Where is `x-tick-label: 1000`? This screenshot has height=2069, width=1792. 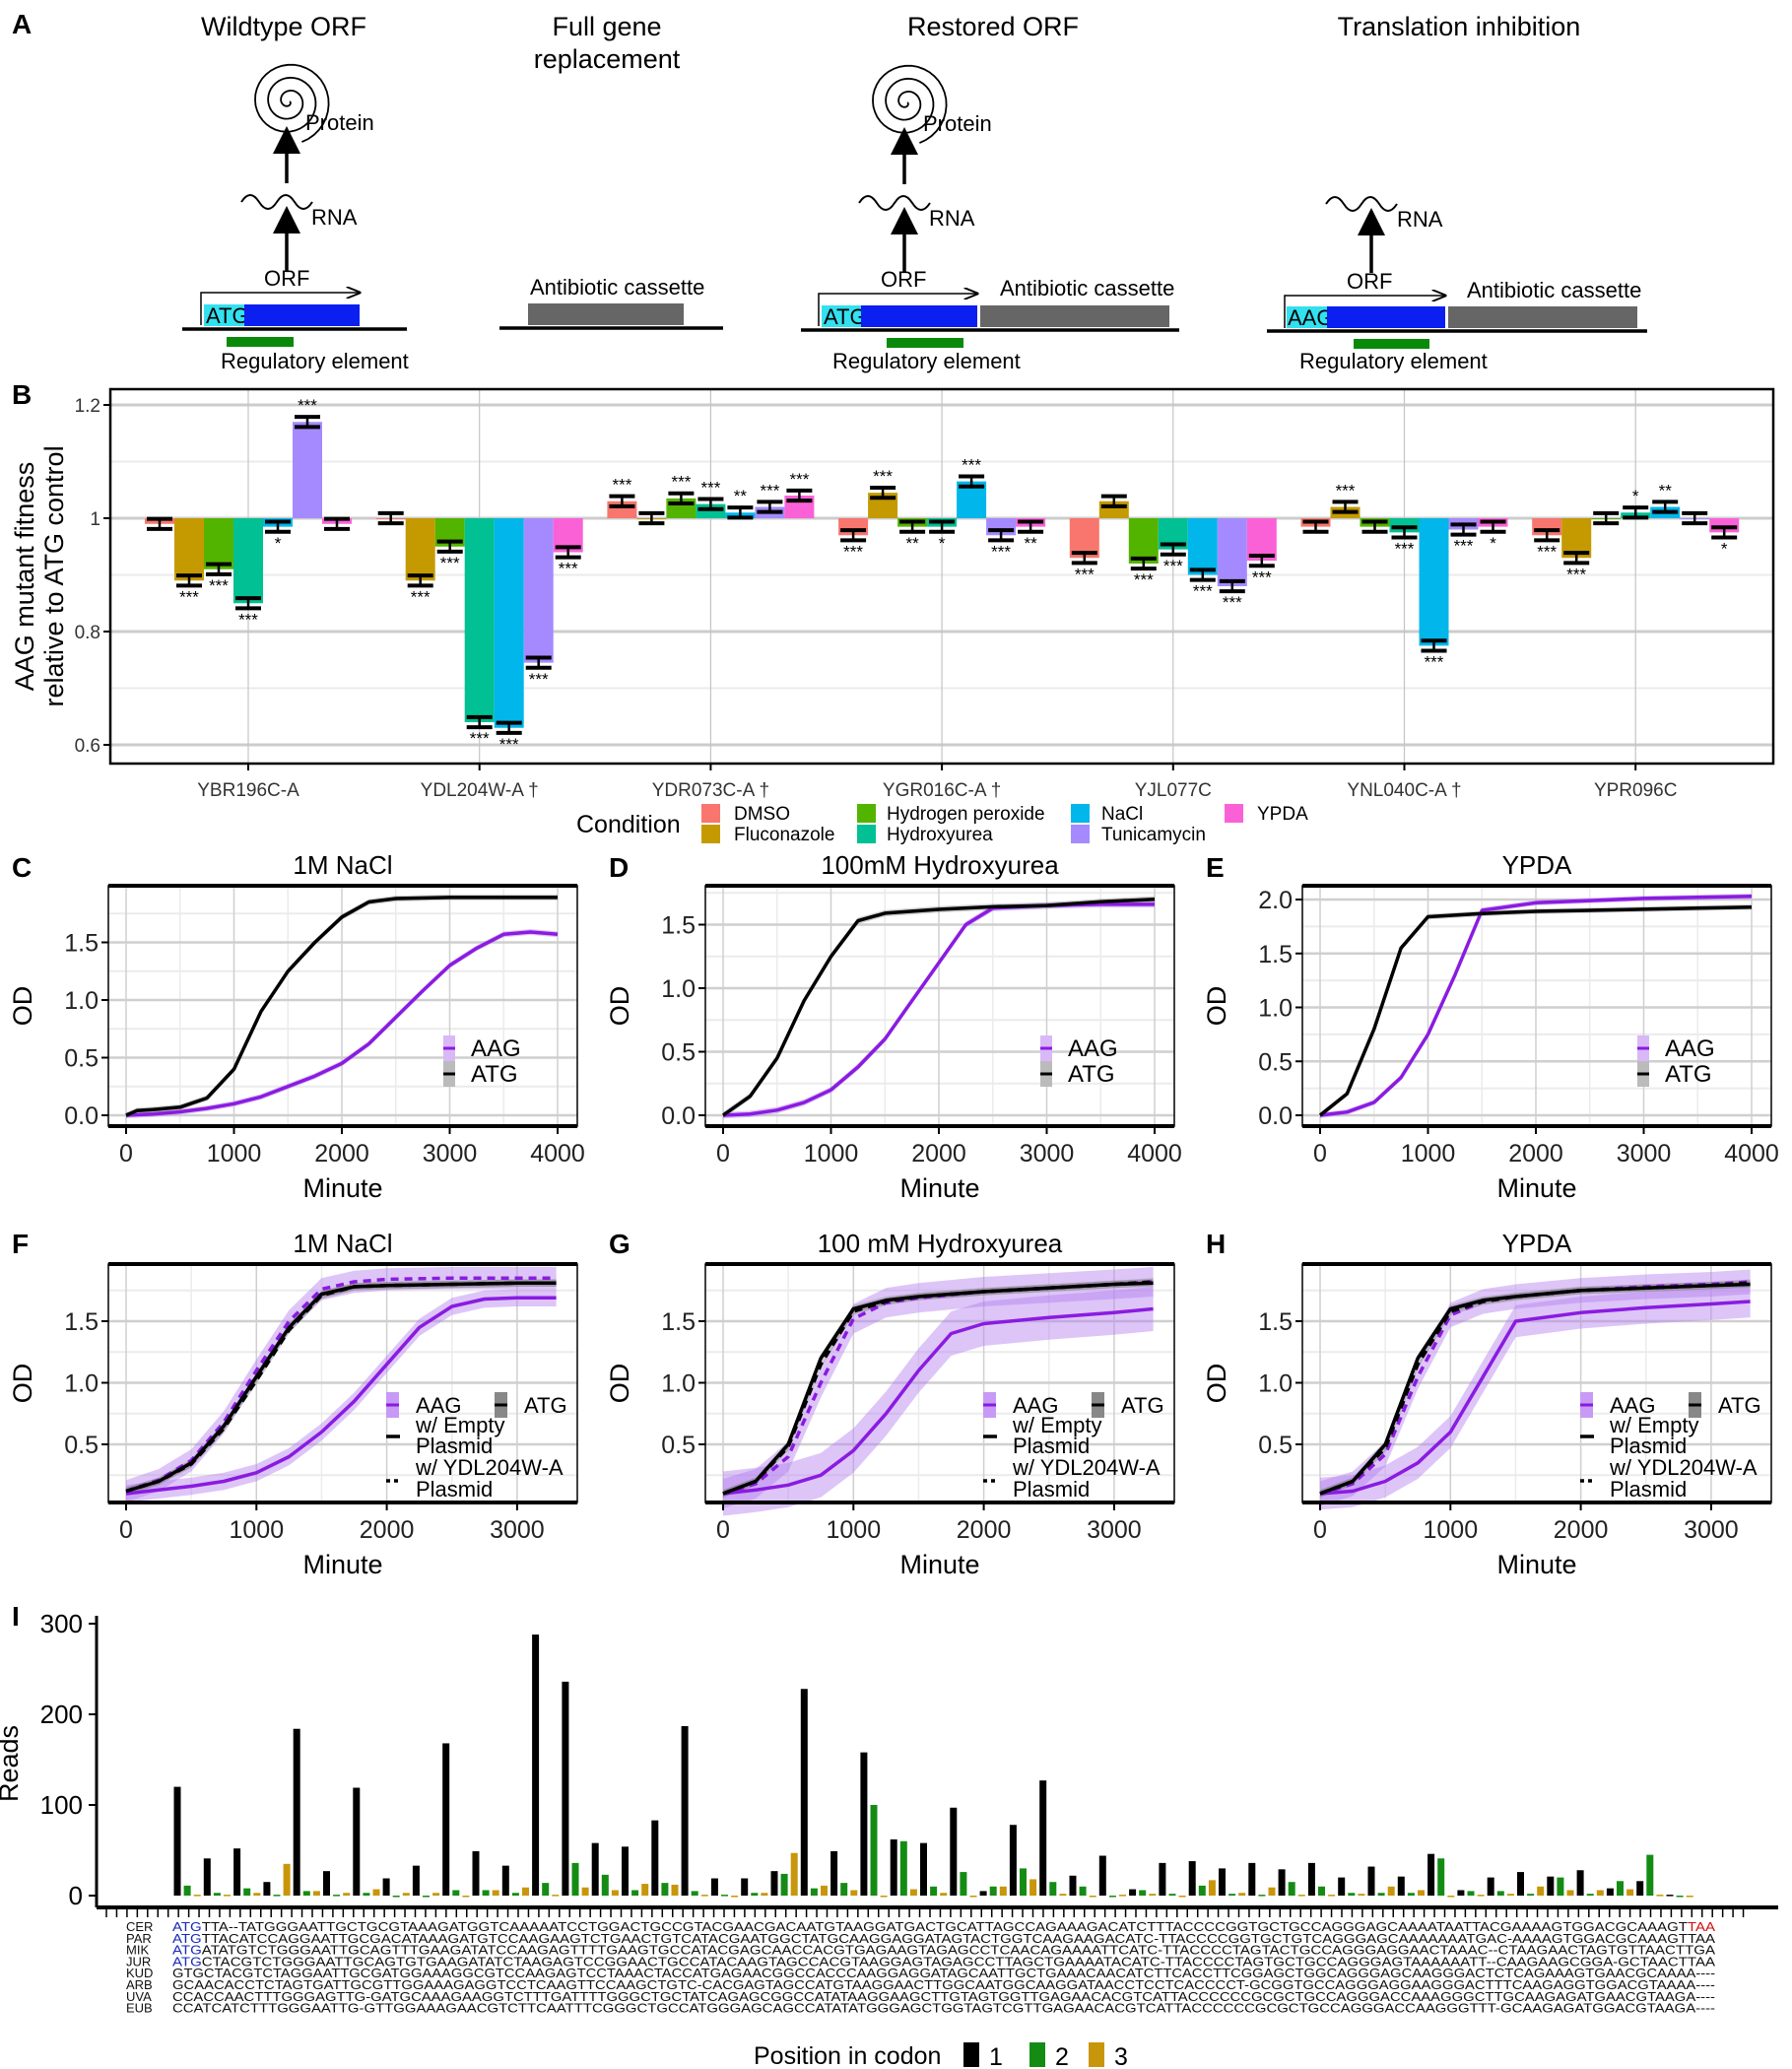 x-tick-label: 1000 is located at coordinates (853, 1530).